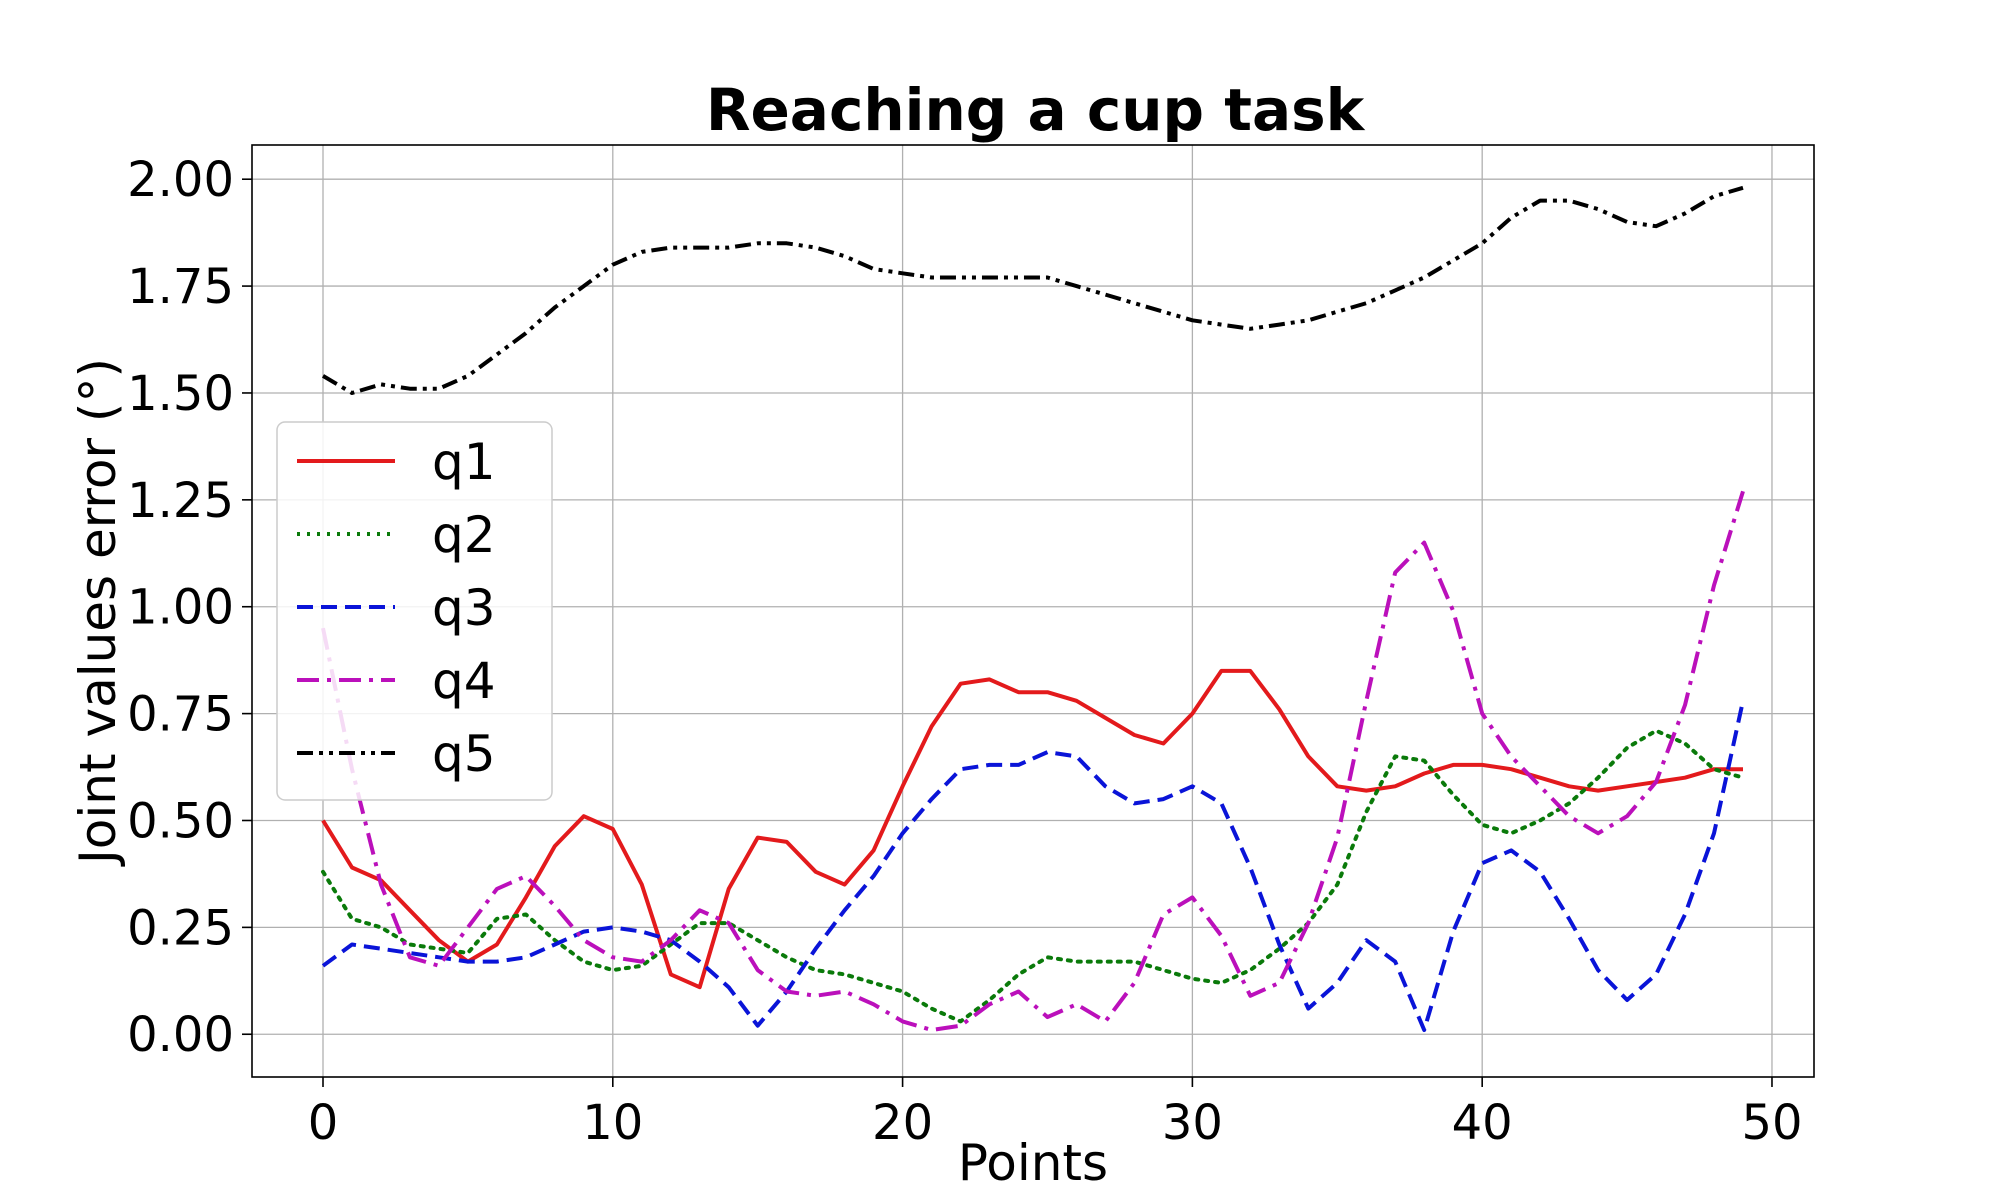 Image resolution: width=2000 pixels, height=1200 pixels. What do you see at coordinates (180, 715) in the screenshot?
I see `y-tick-label-3: 0.75` at bounding box center [180, 715].